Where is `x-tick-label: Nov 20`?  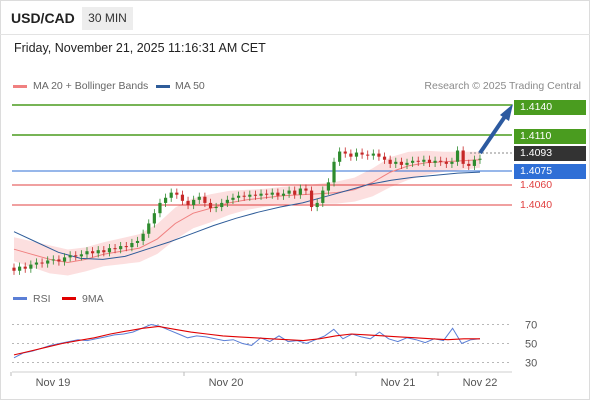 x-tick-label: Nov 20 is located at coordinates (226, 383).